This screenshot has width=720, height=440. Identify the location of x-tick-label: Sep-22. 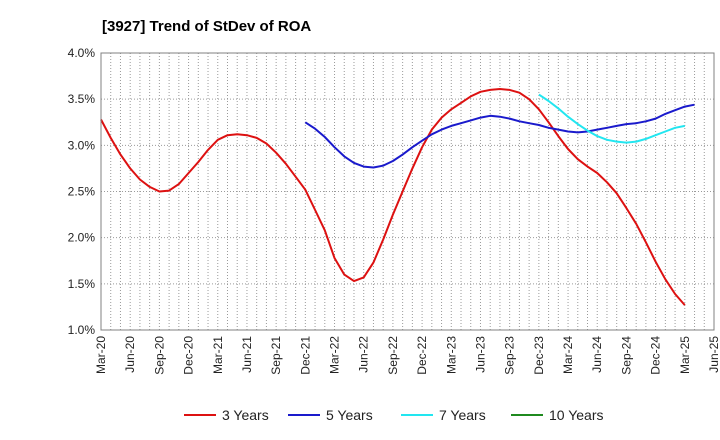
(393, 355).